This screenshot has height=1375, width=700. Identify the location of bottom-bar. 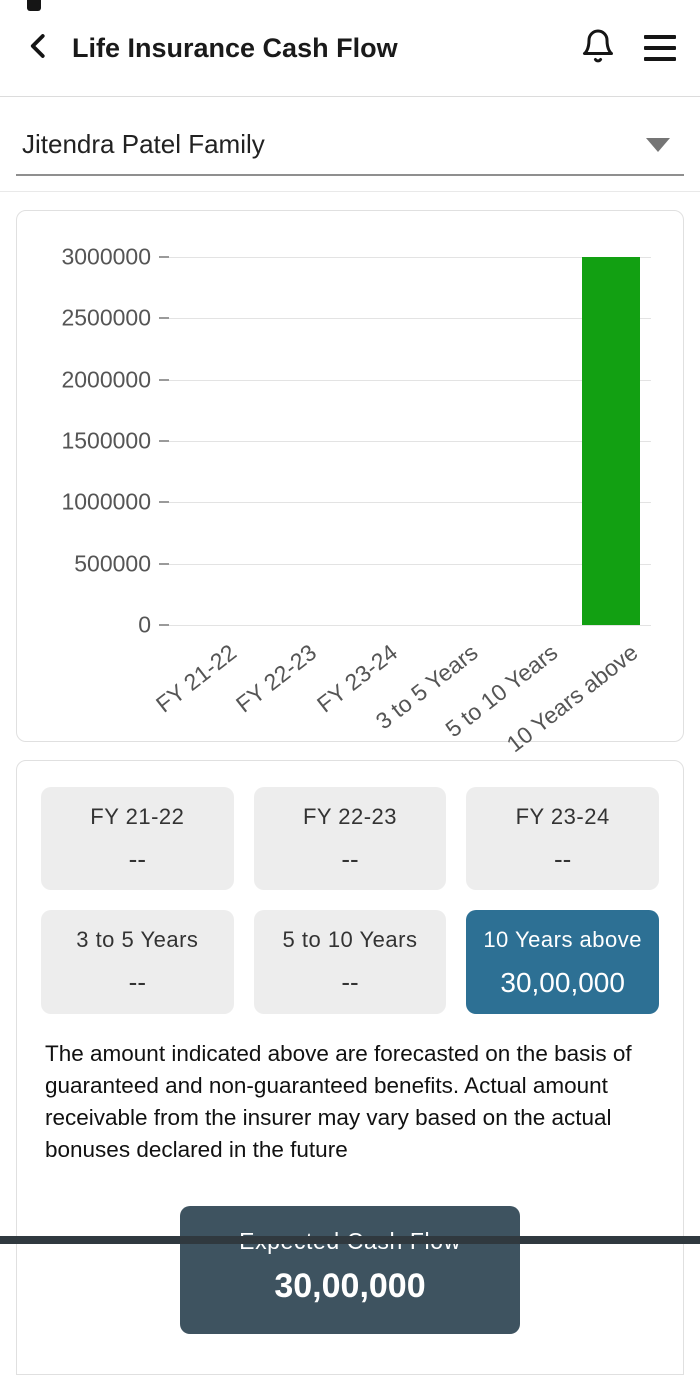
(350, 1240).